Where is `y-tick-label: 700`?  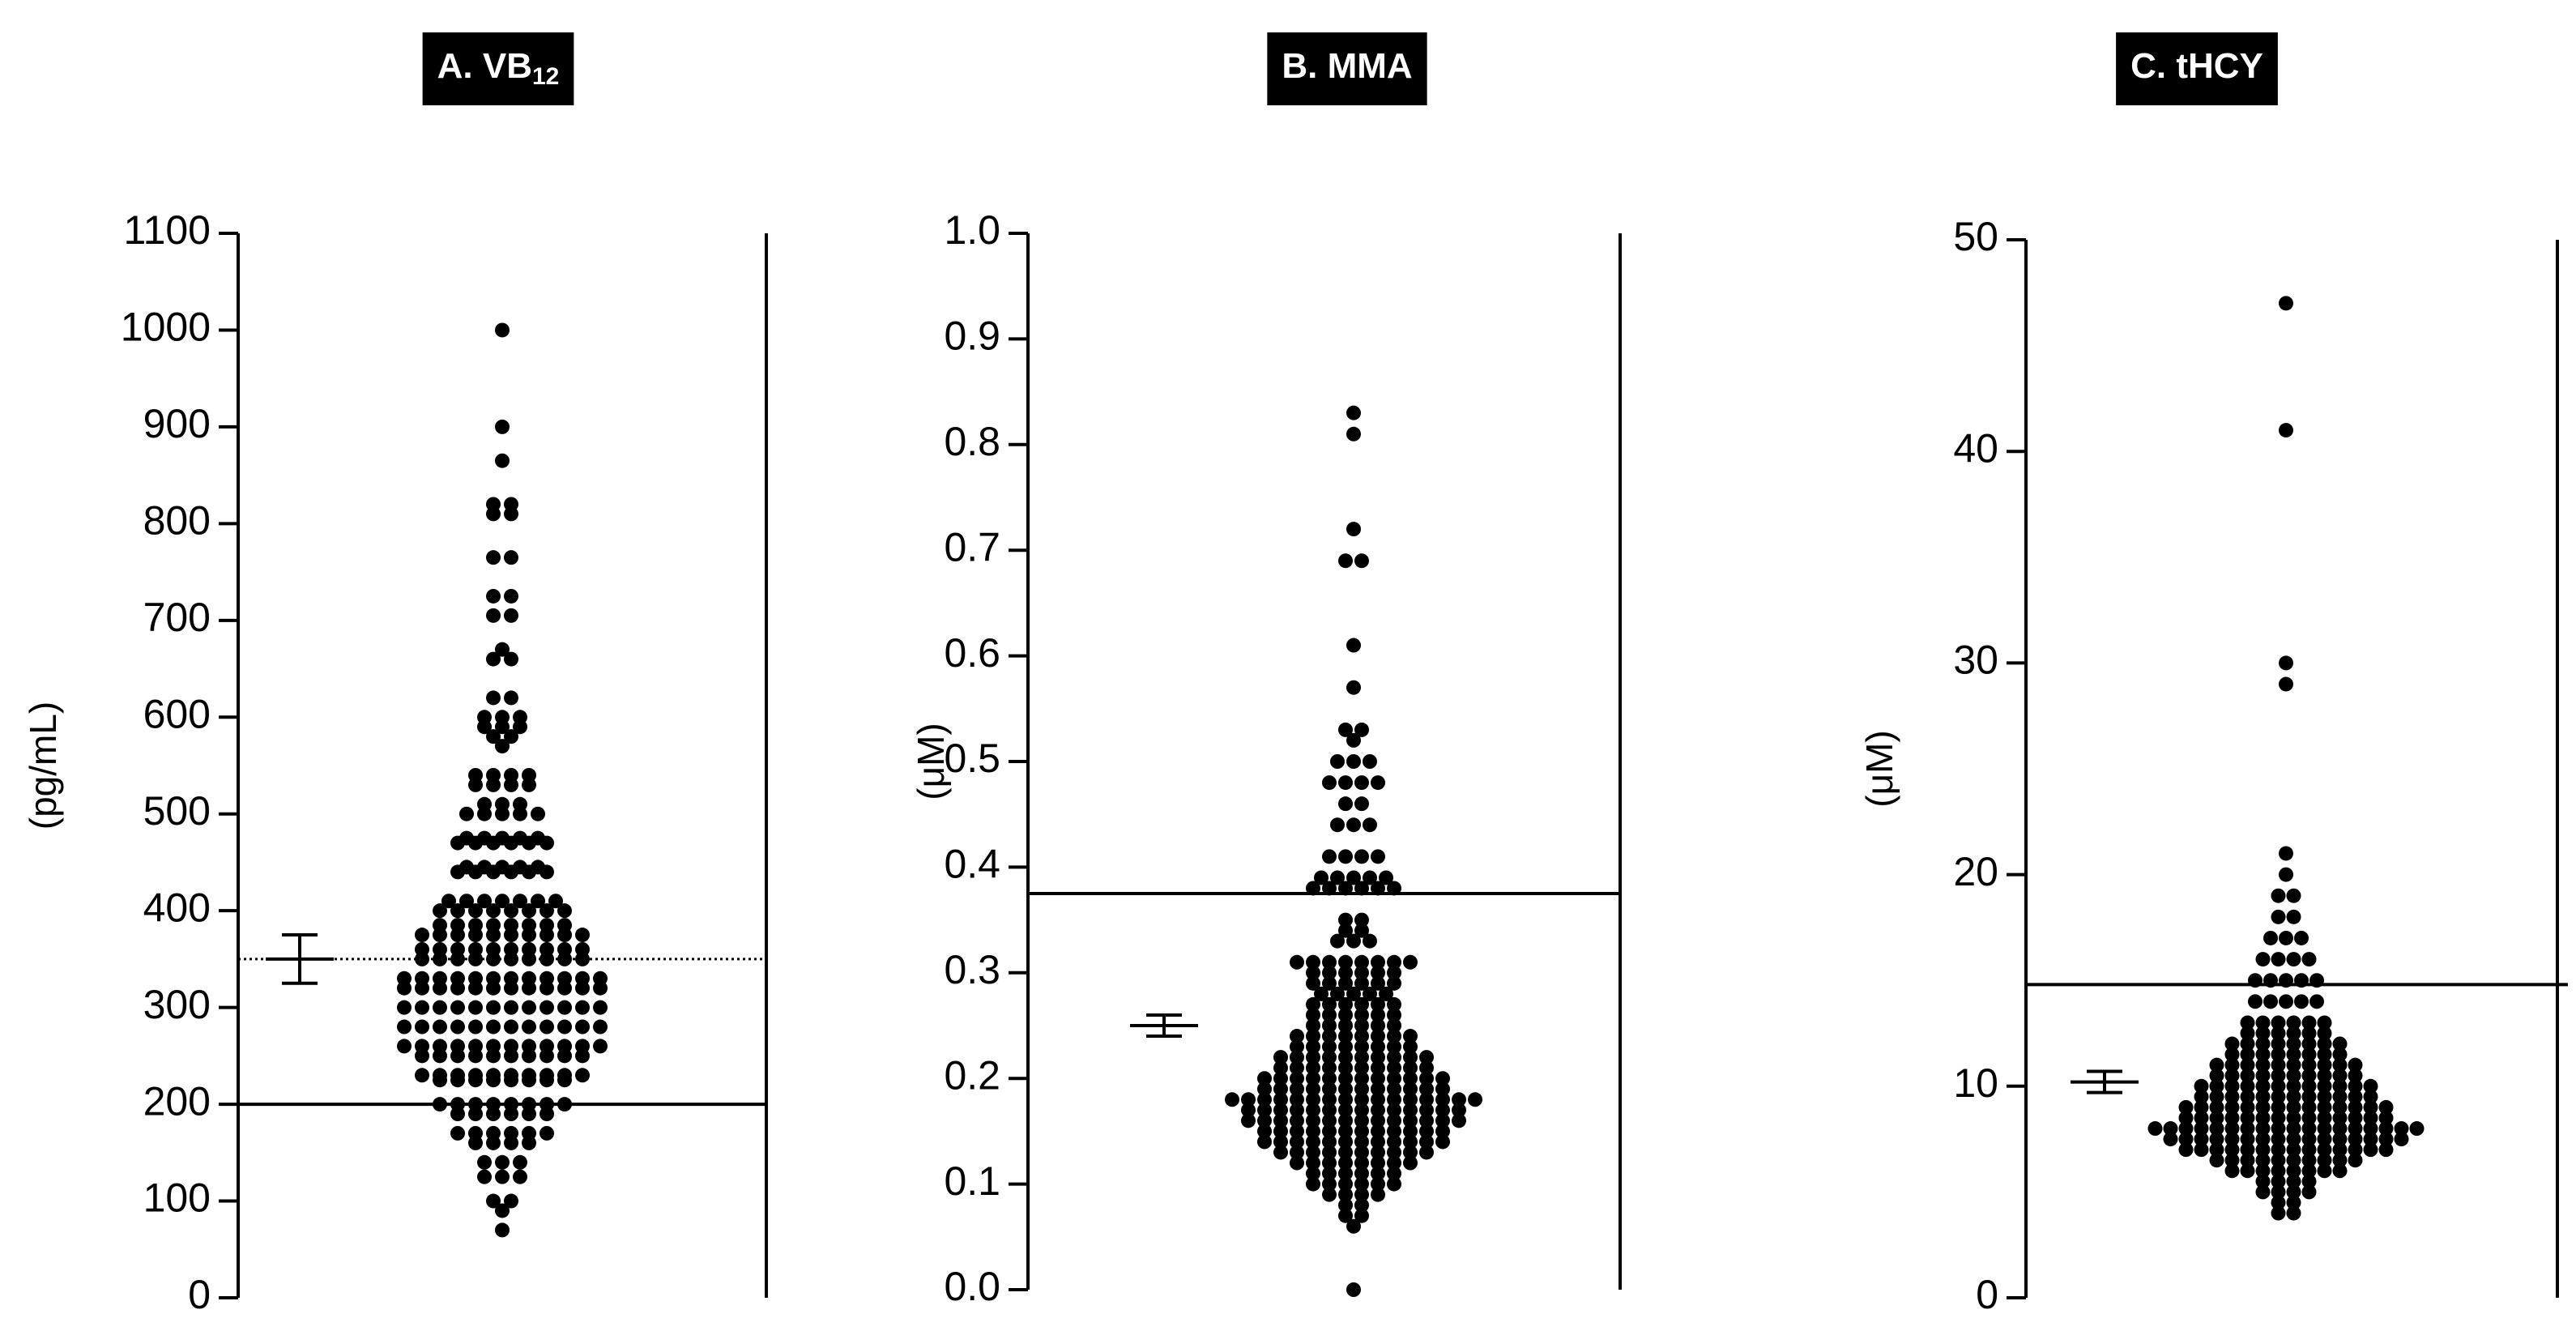
y-tick-label: 700 is located at coordinates (177, 617).